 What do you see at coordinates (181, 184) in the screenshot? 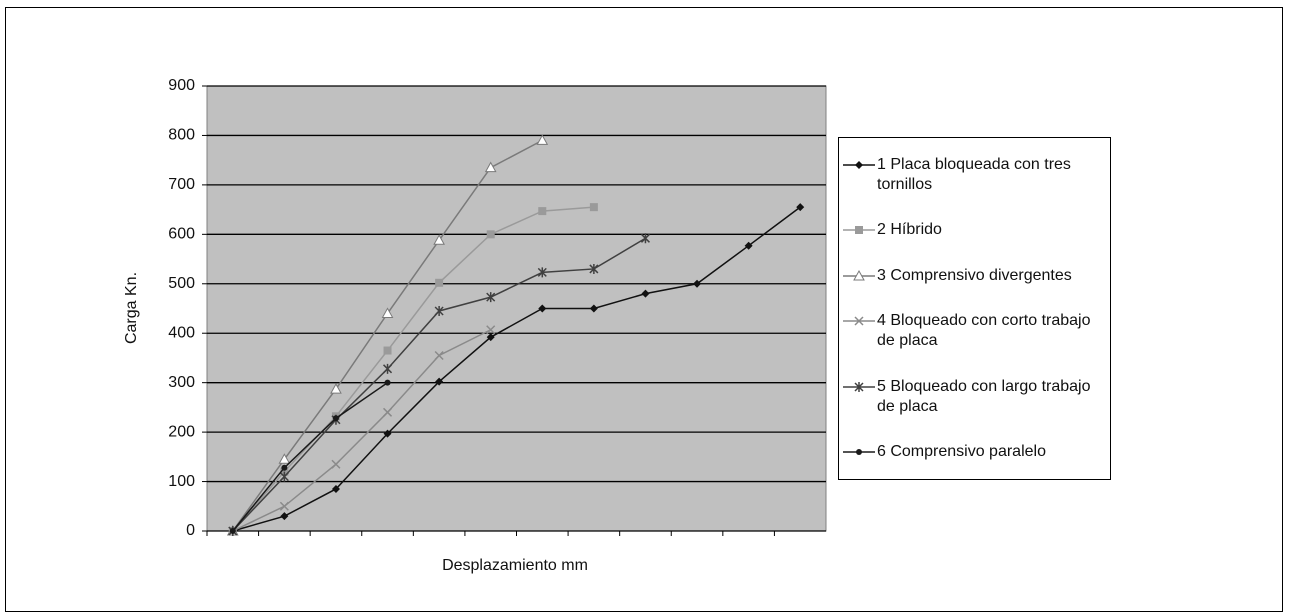
I see `y-tick-label: 700` at bounding box center [181, 184].